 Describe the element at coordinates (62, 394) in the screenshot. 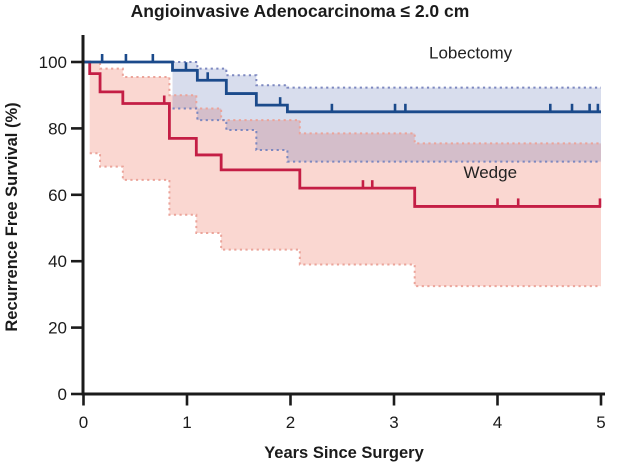

I see `y-tick-label: 0` at that location.